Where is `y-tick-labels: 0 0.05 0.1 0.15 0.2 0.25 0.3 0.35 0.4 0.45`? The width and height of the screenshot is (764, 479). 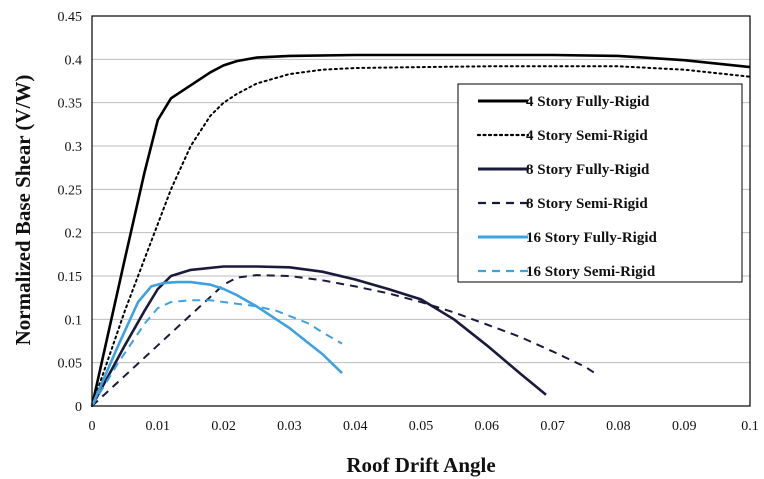
y-tick-labels: 0 0.05 0.1 0.15 0.2 0.25 0.3 0.35 0.4 0.45 is located at coordinates (70, 212).